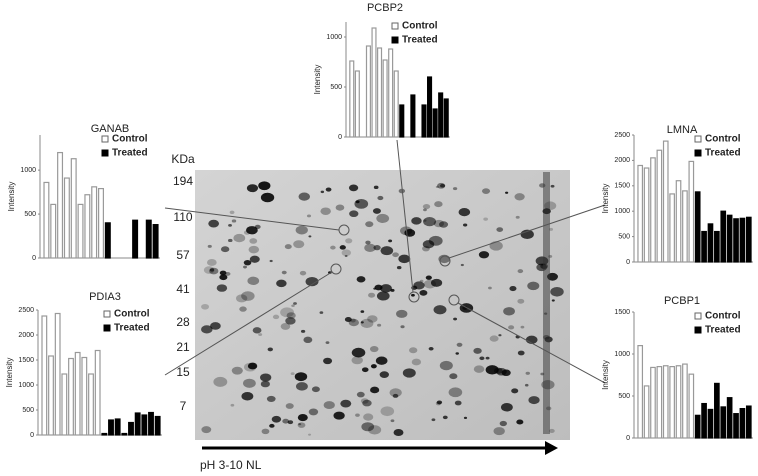 The width and height of the screenshot is (758, 476). What do you see at coordinates (130, 139) in the screenshot?
I see `legend-label: Control` at bounding box center [130, 139].